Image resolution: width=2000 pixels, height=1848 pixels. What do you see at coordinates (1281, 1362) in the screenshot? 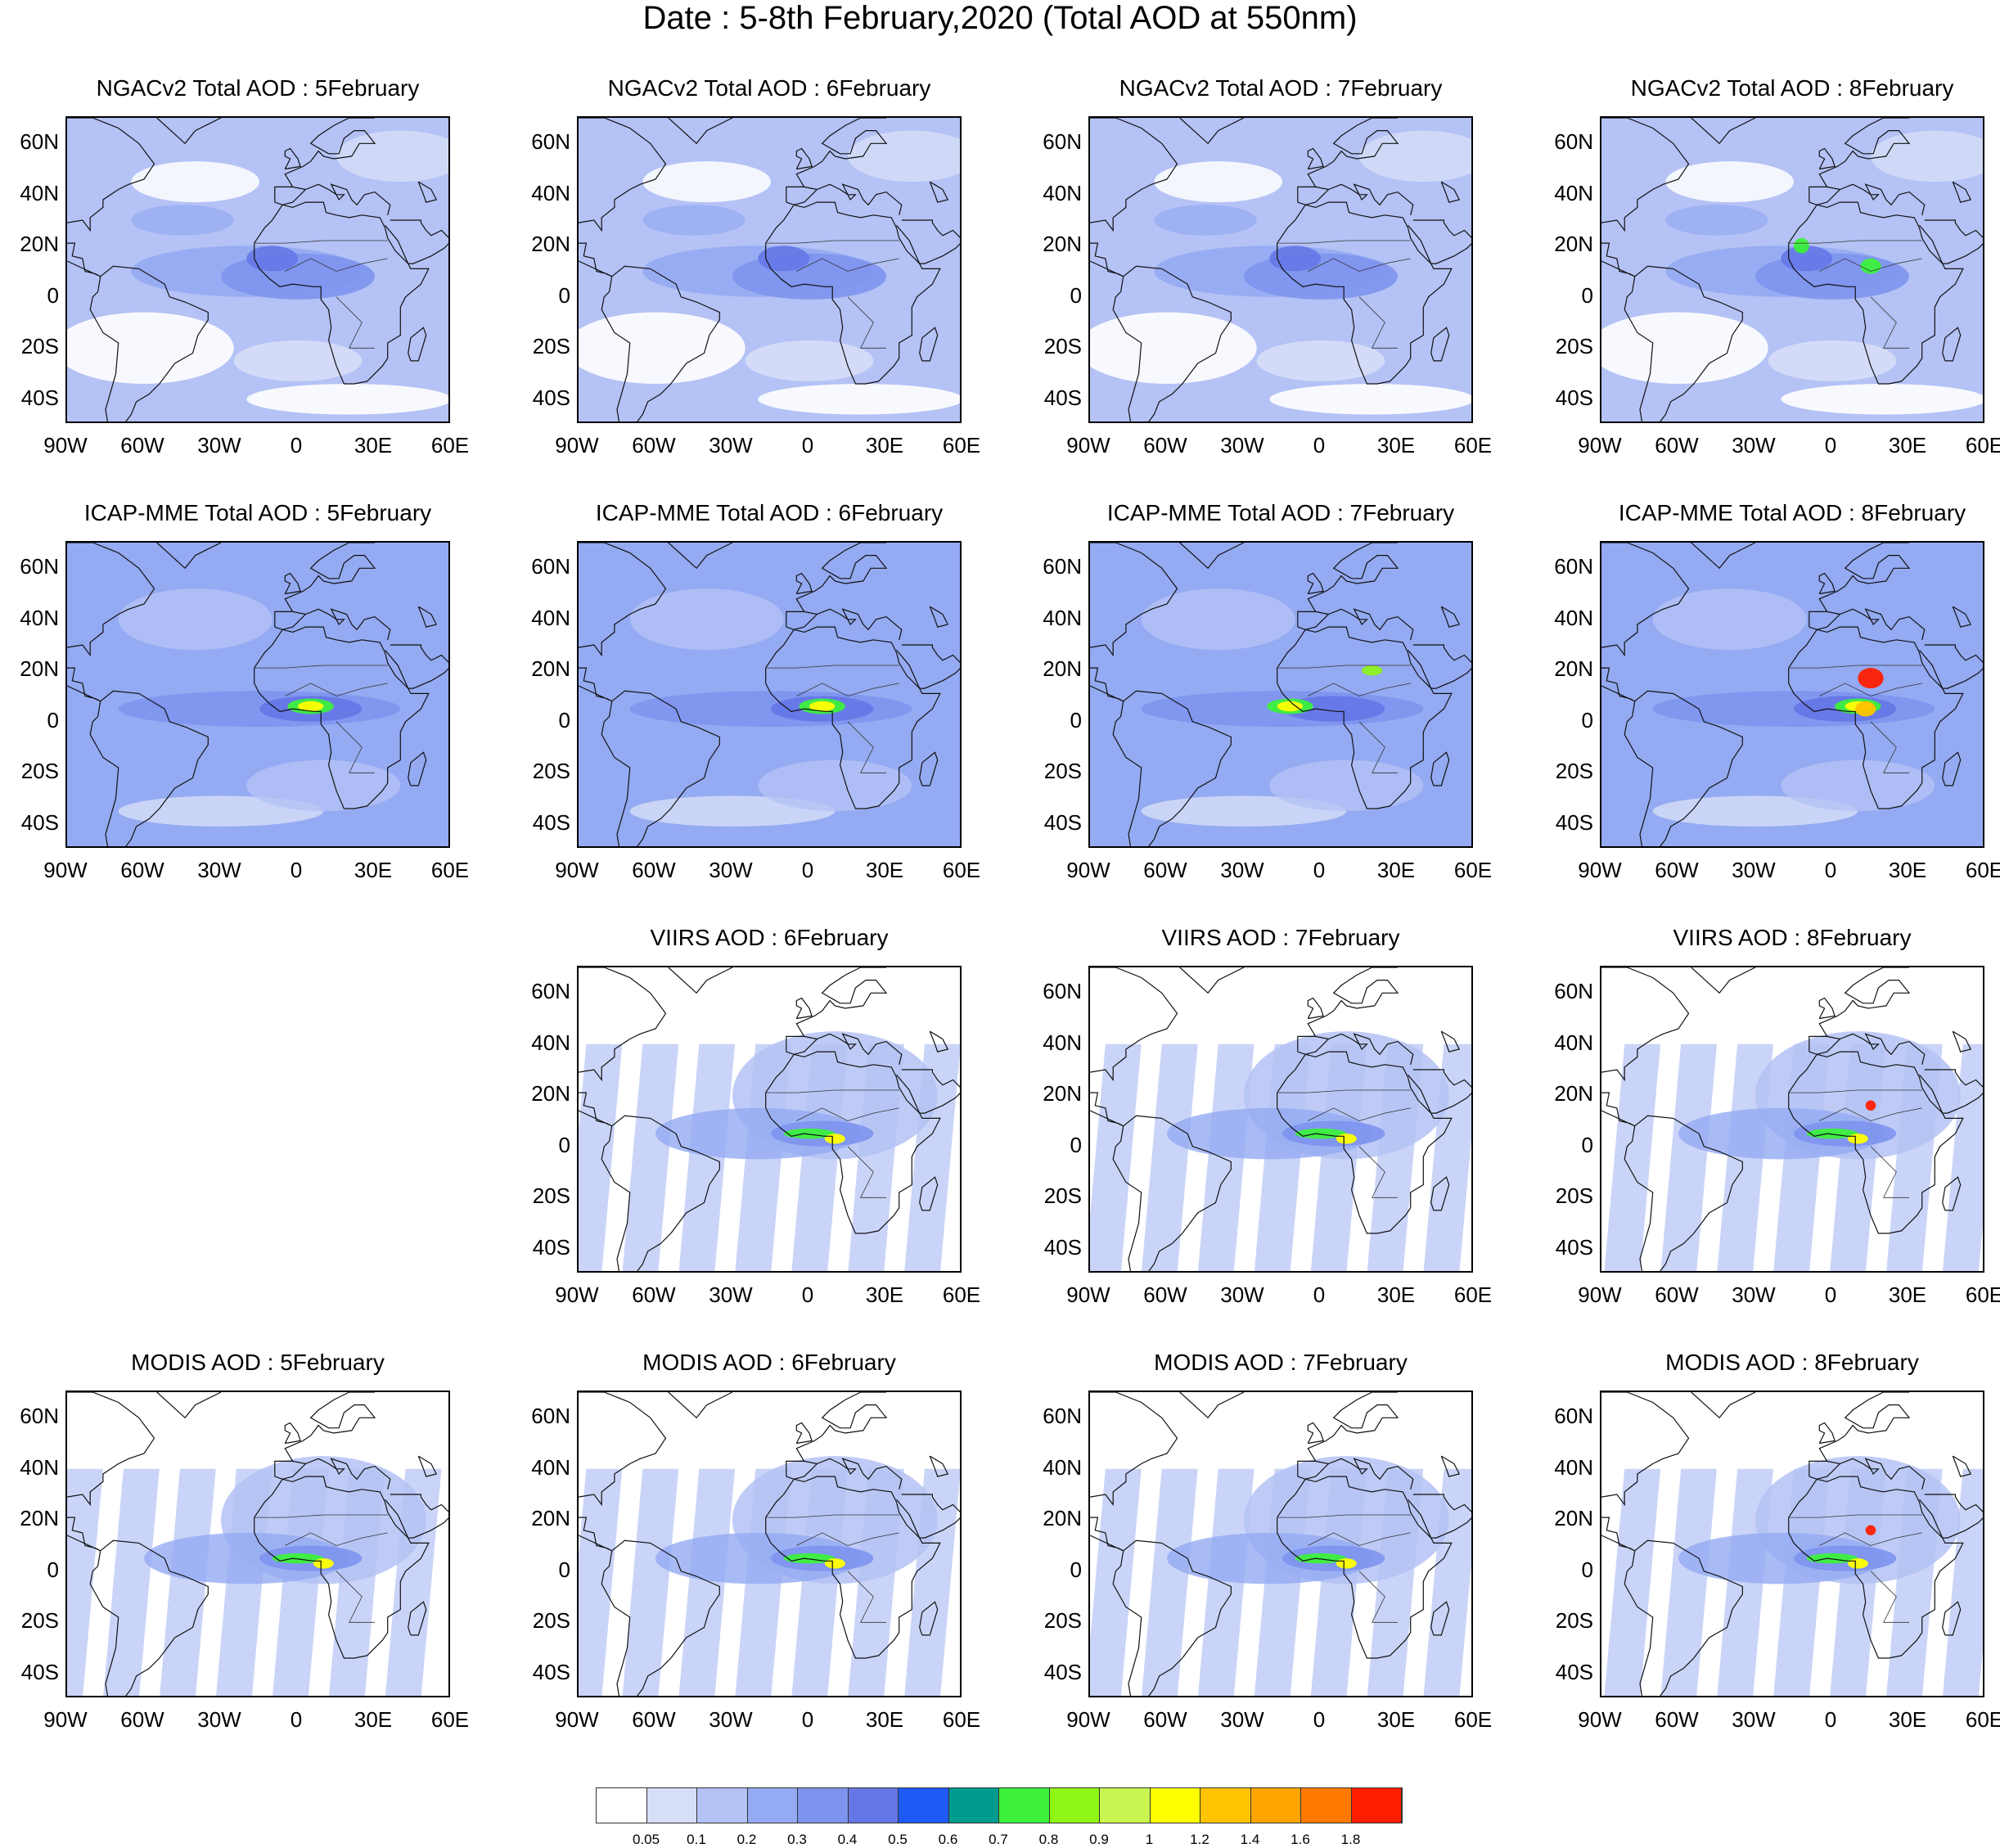
I see `panel-title: MODIS AOD : 7February` at bounding box center [1281, 1362].